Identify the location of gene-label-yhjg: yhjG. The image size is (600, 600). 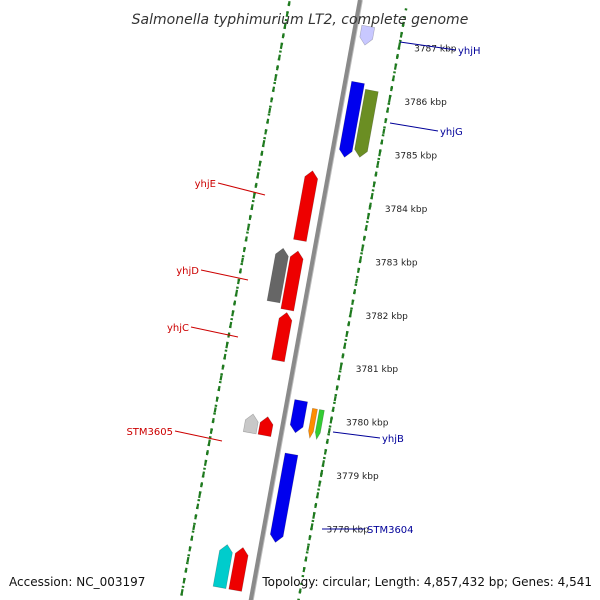
(451, 132).